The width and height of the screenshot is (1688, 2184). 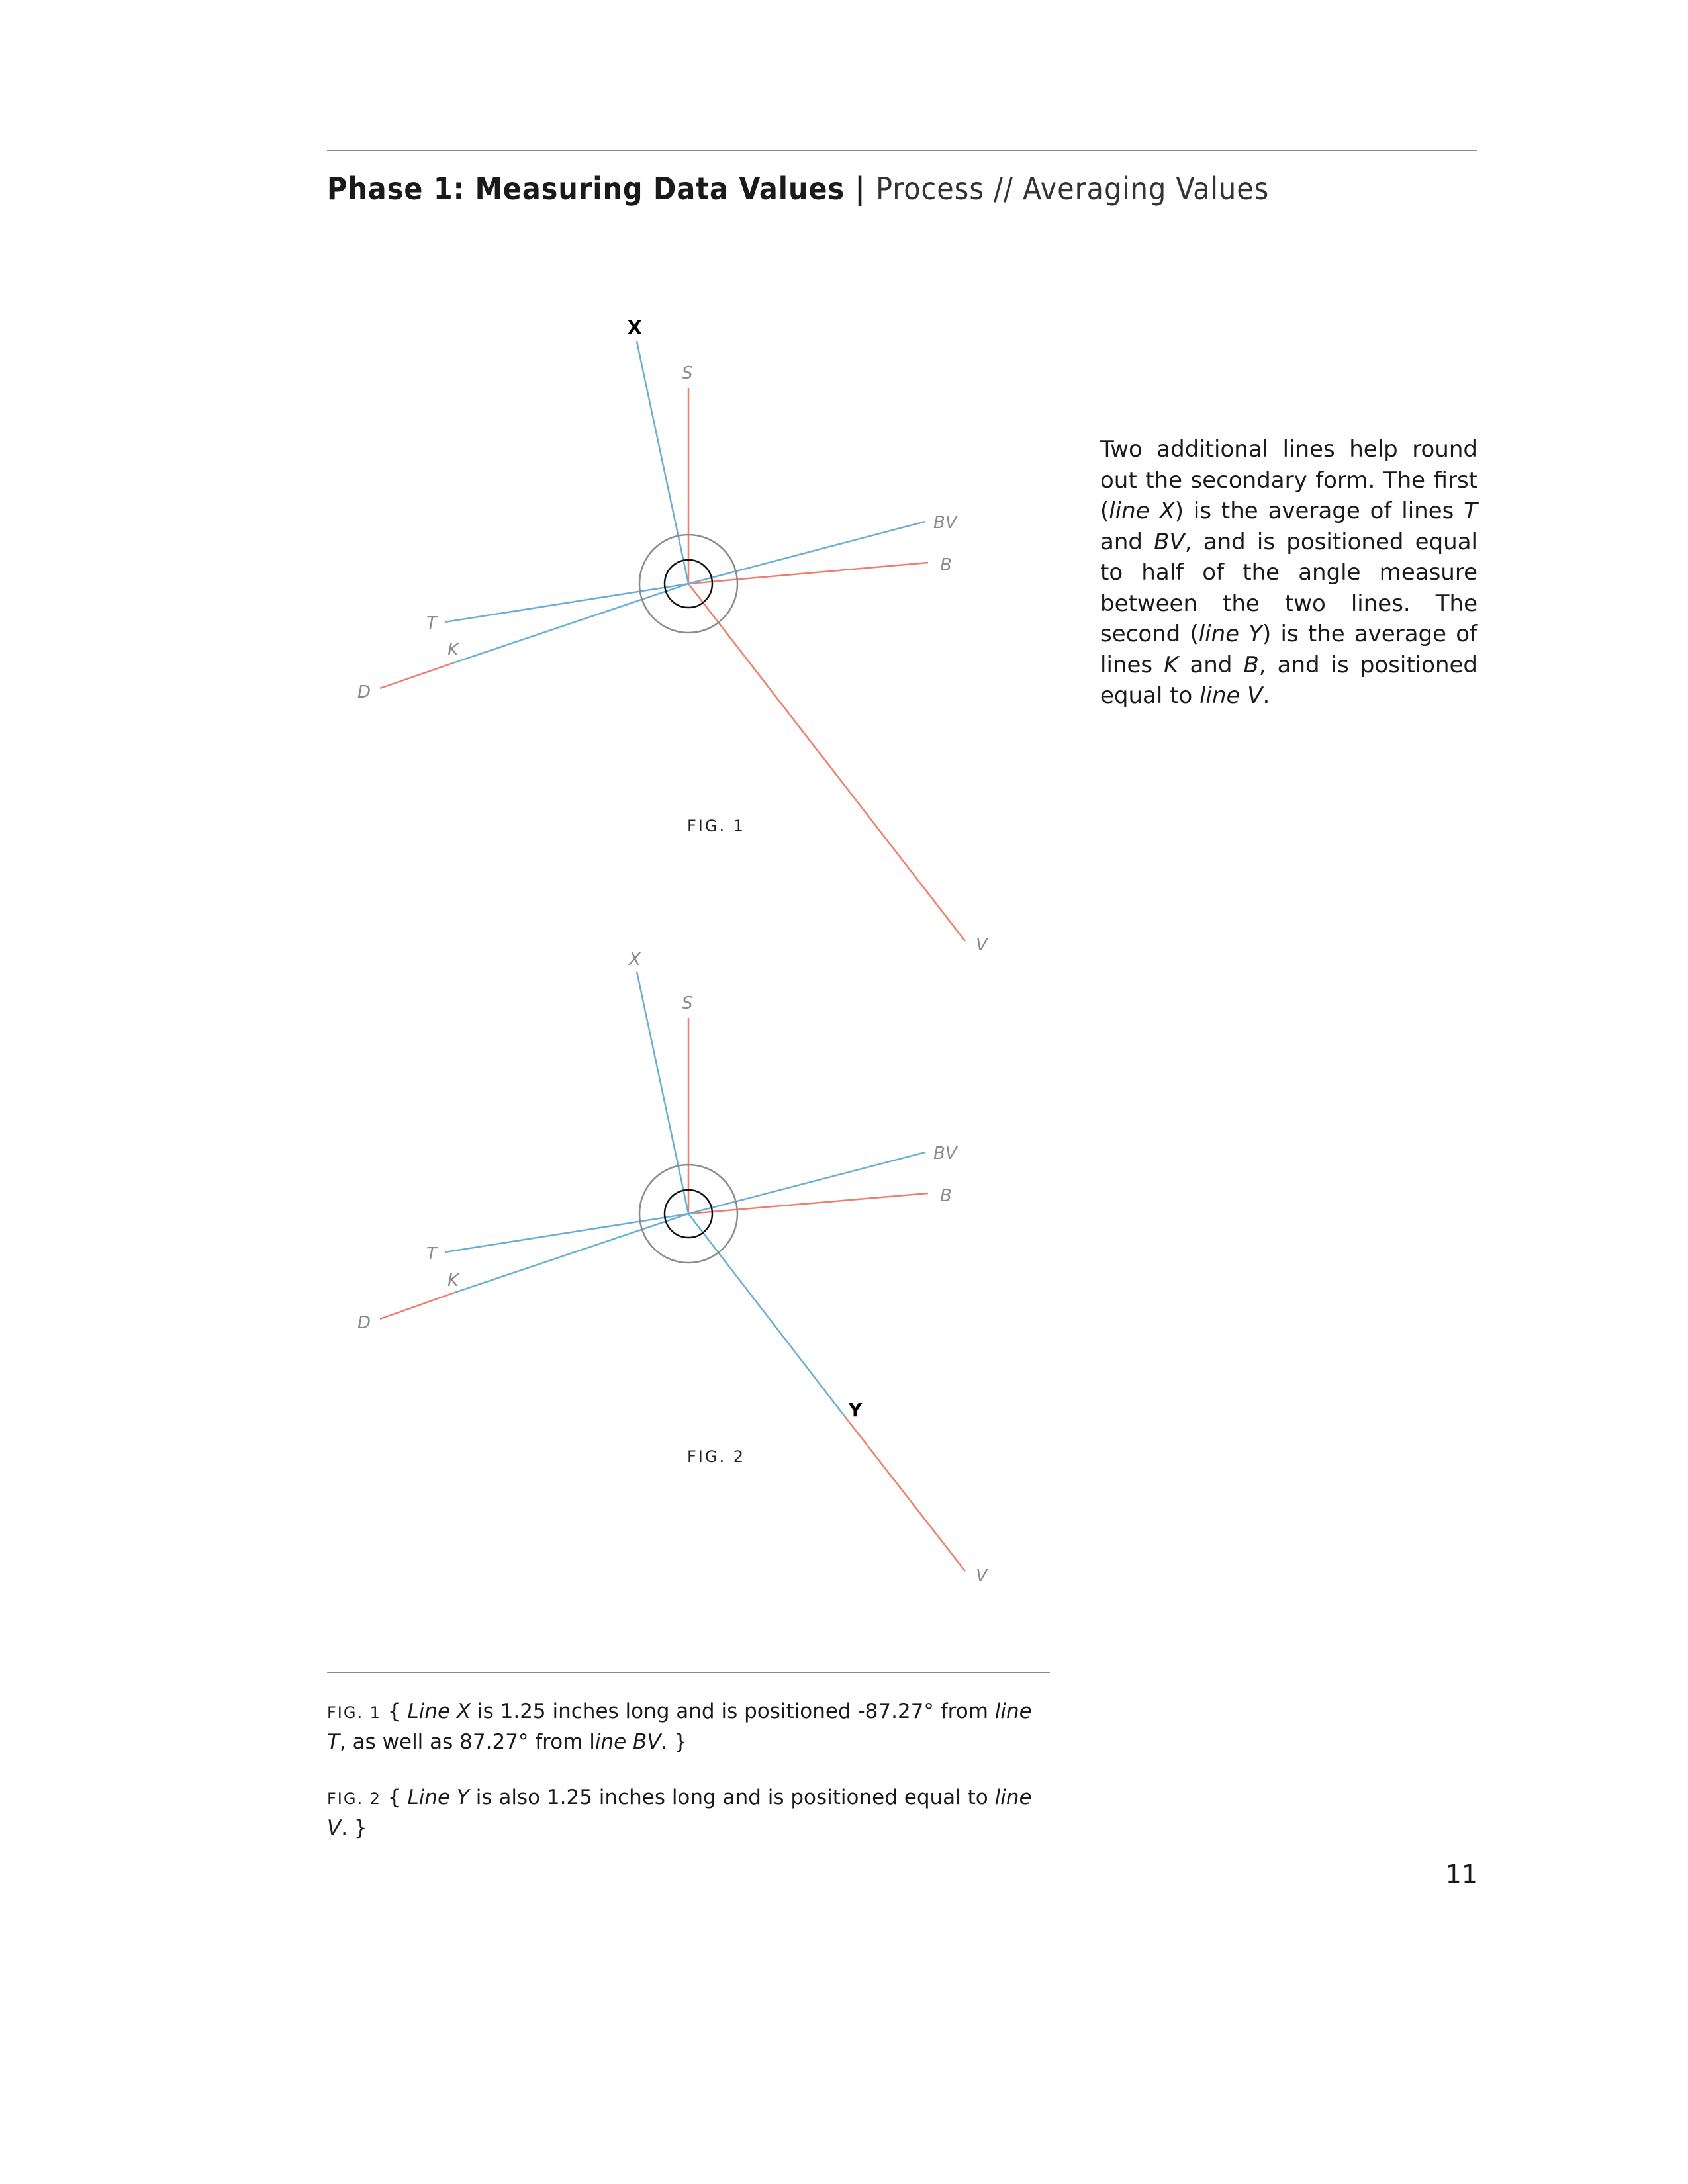 I want to click on caption-emphasis: Line Y, so click(x=438, y=1797).